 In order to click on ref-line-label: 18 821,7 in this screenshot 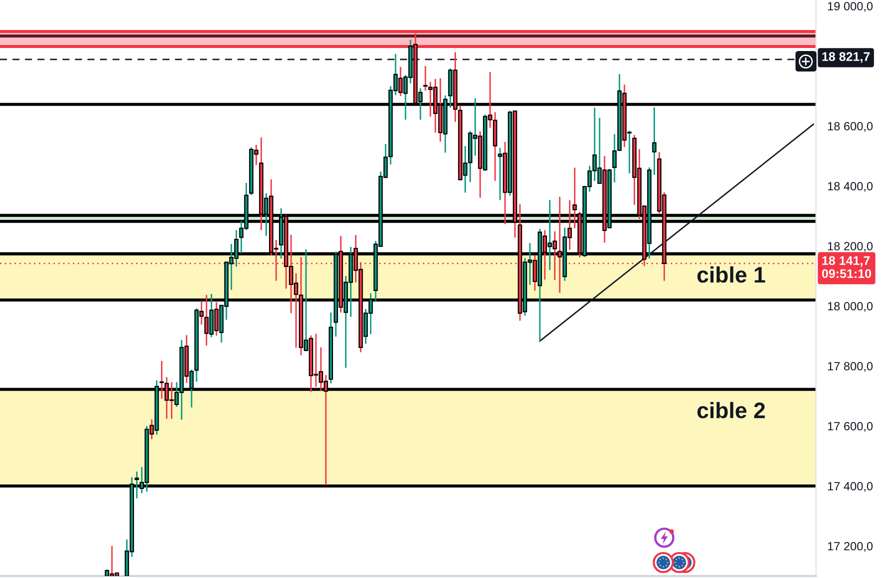, I will do `click(846, 57)`.